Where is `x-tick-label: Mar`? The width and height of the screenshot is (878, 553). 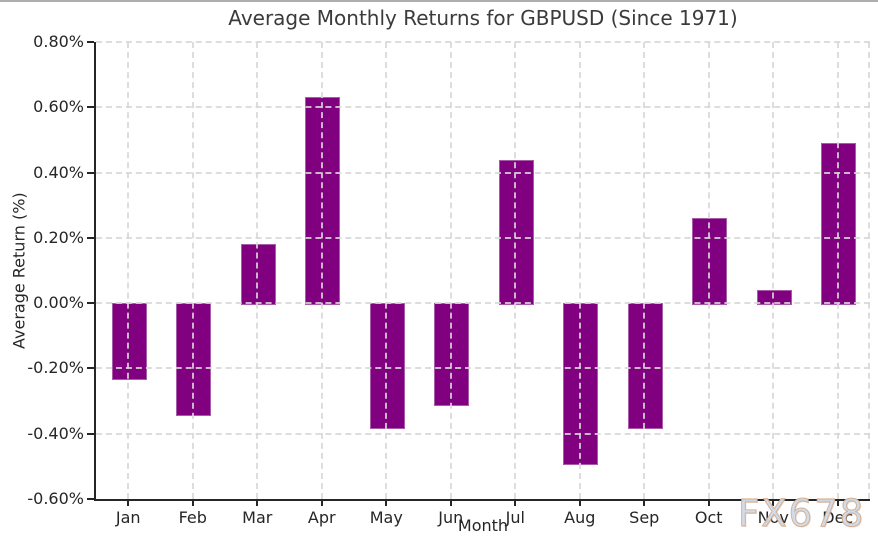 x-tick-label: Mar is located at coordinates (257, 517).